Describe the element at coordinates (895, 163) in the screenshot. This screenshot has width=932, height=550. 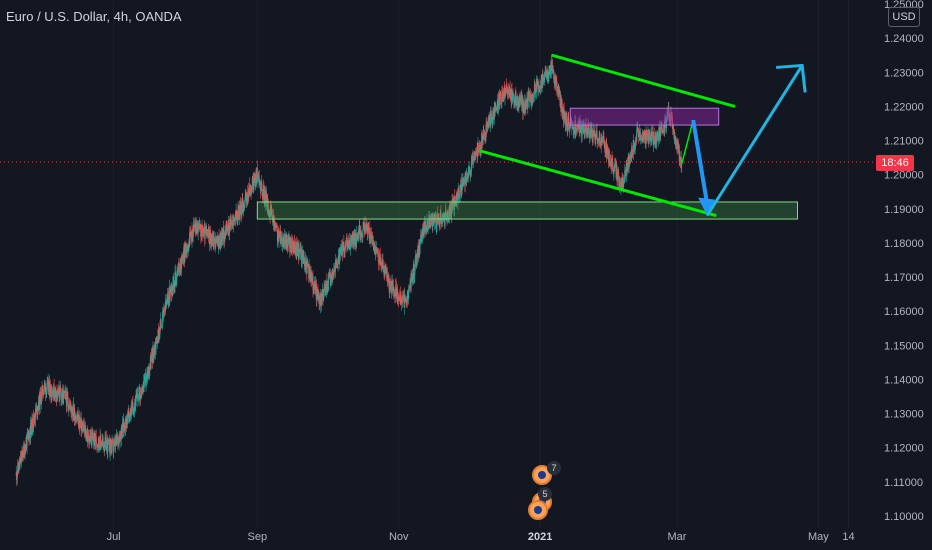
I see `last-price-label: 18:46` at that location.